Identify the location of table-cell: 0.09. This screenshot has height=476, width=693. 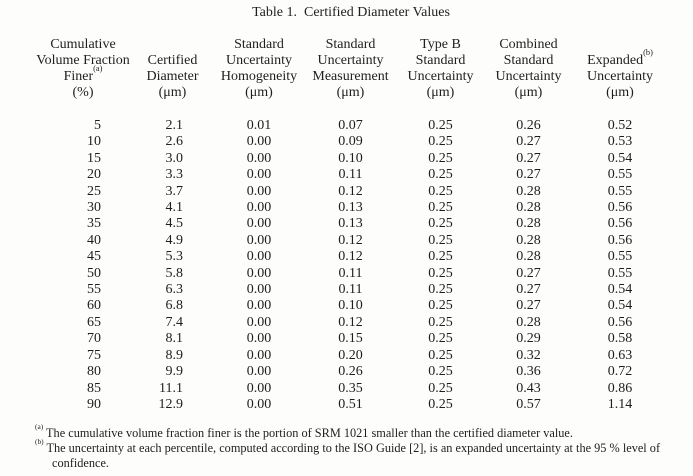
(350, 142).